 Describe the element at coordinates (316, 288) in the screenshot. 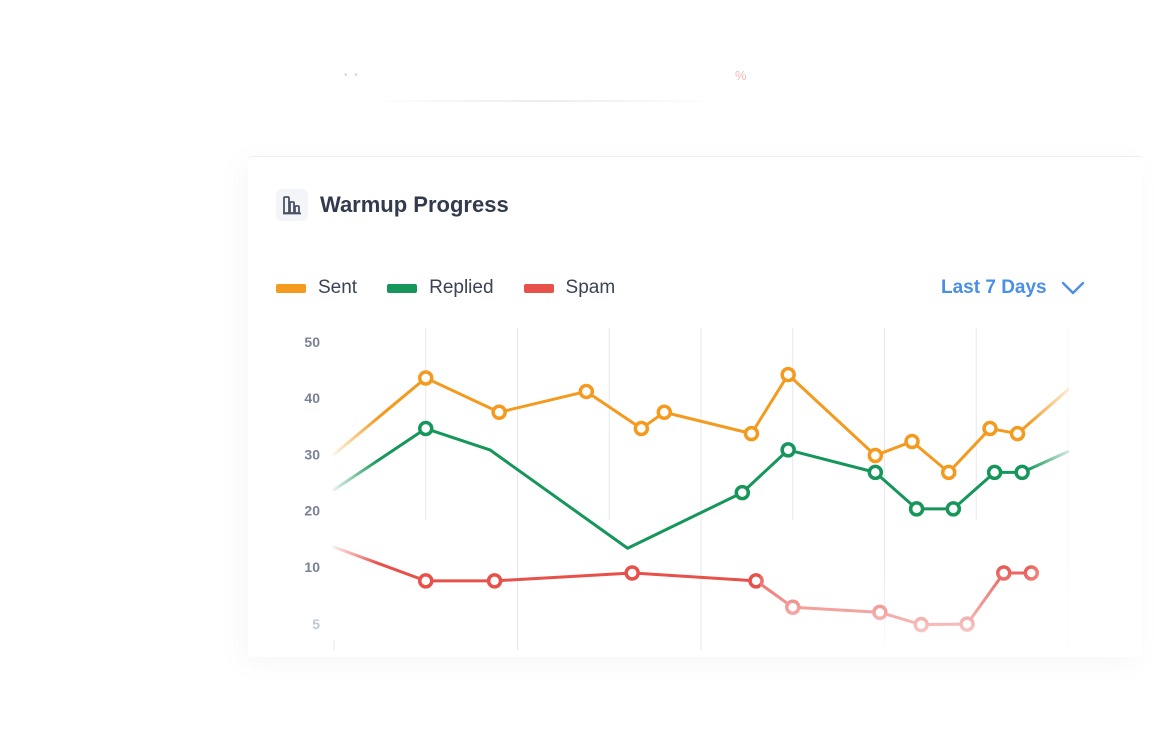

I see `legend-item-sent: Sent` at that location.